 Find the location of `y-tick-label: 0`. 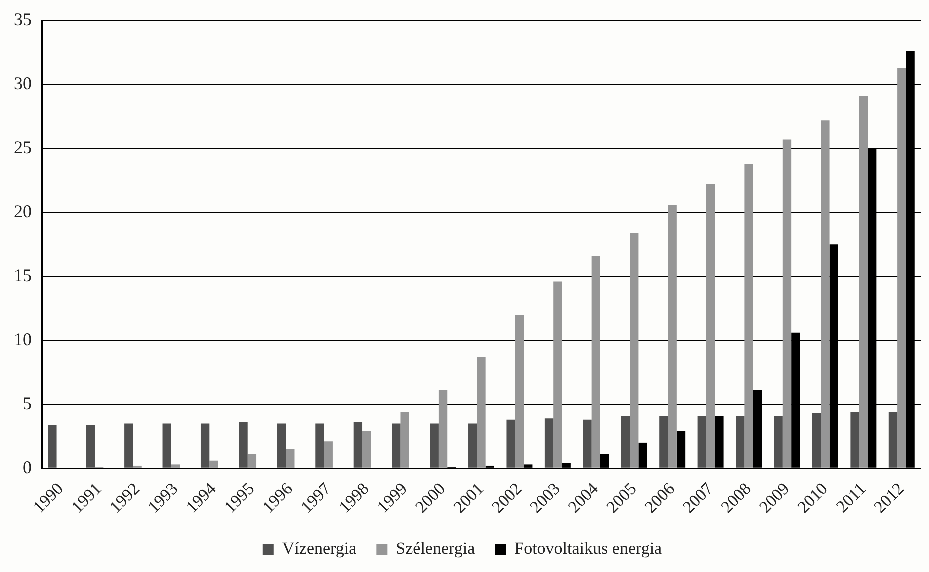

y-tick-label: 0 is located at coordinates (27, 467).